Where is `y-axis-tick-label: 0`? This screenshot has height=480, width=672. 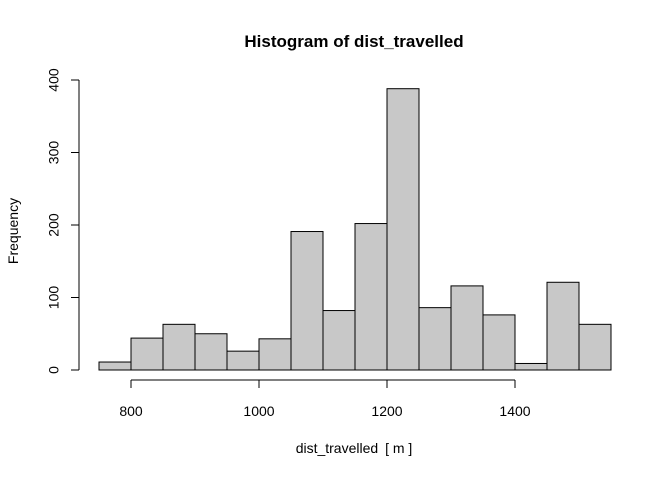
y-axis-tick-label: 0 is located at coordinates (54, 370).